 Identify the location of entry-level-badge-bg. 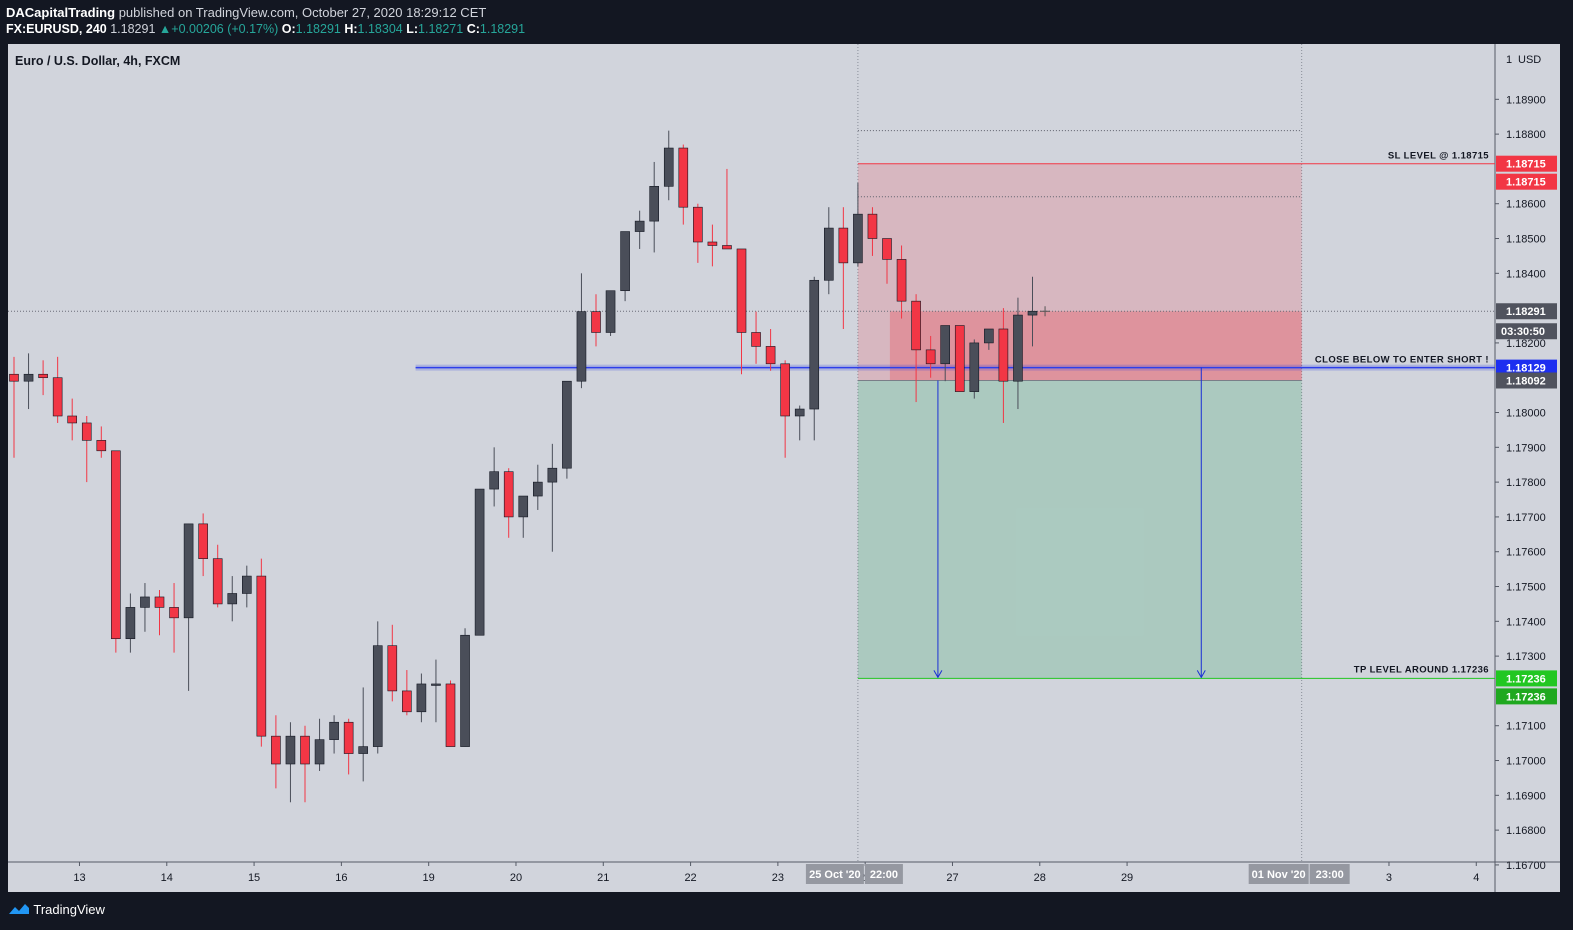
(1526, 367).